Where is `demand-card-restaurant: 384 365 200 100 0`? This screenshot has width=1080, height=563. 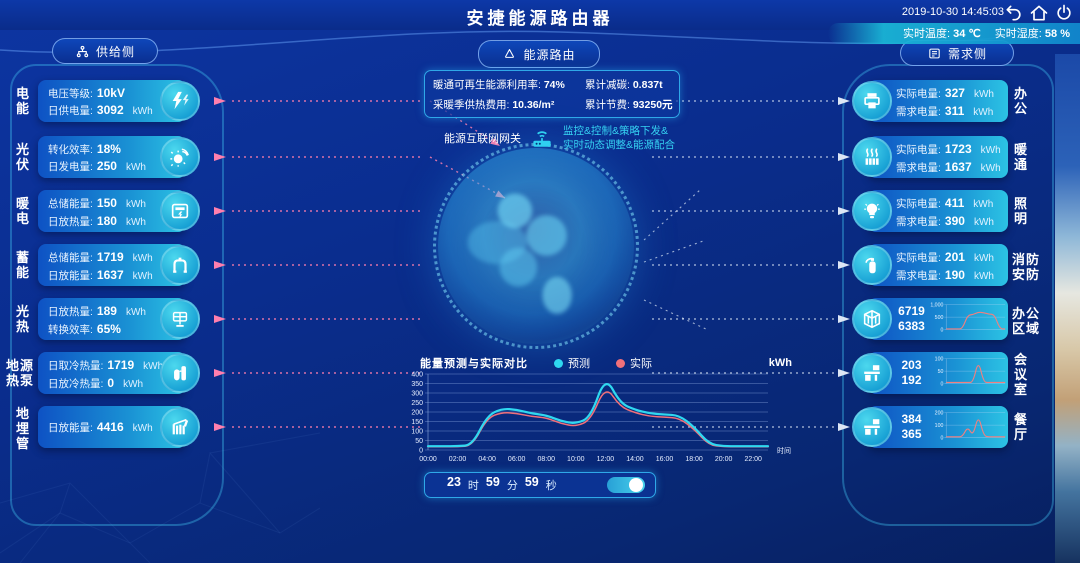
demand-card-restaurant: 384 365 200 100 0 is located at coordinates (930, 427).